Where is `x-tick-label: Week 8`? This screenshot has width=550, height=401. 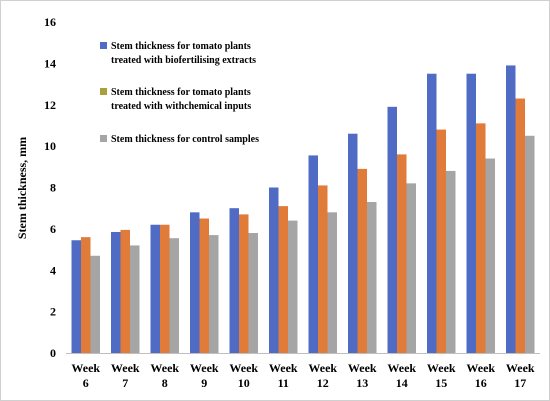
x-tick-label: Week 8 is located at coordinates (164, 375).